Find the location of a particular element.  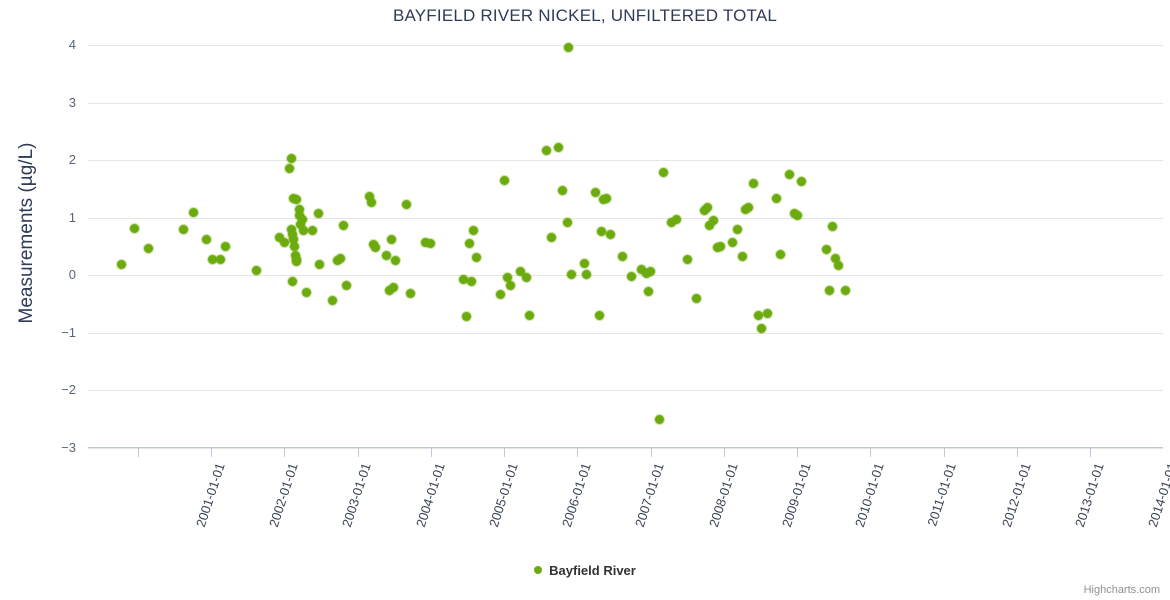

chart-legend: Bayfield River is located at coordinates (585, 570).